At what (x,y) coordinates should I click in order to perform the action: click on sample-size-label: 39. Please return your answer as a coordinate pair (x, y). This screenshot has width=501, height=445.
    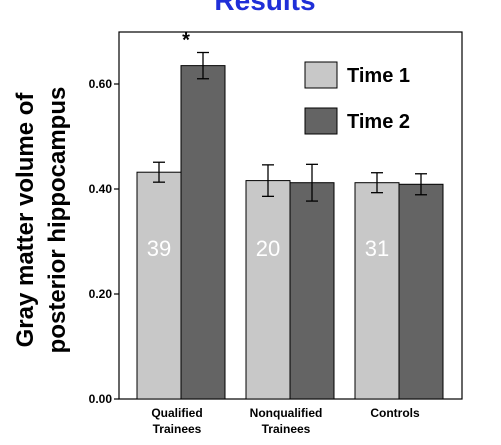
    Looking at the image, I should click on (159, 248).